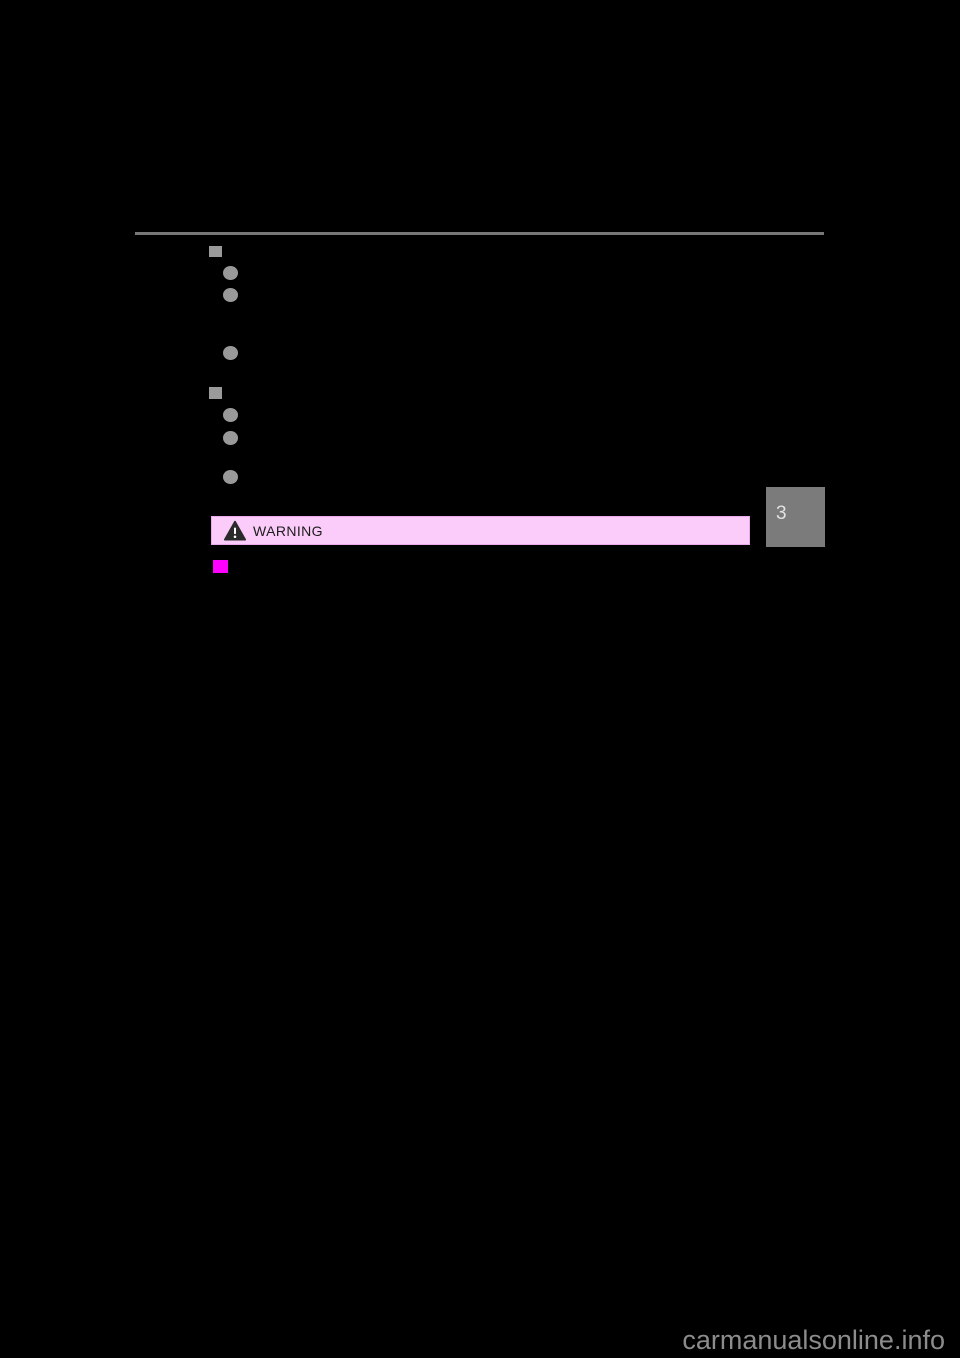  Describe the element at coordinates (479, 233) in the screenshot. I see `header-divider` at that location.